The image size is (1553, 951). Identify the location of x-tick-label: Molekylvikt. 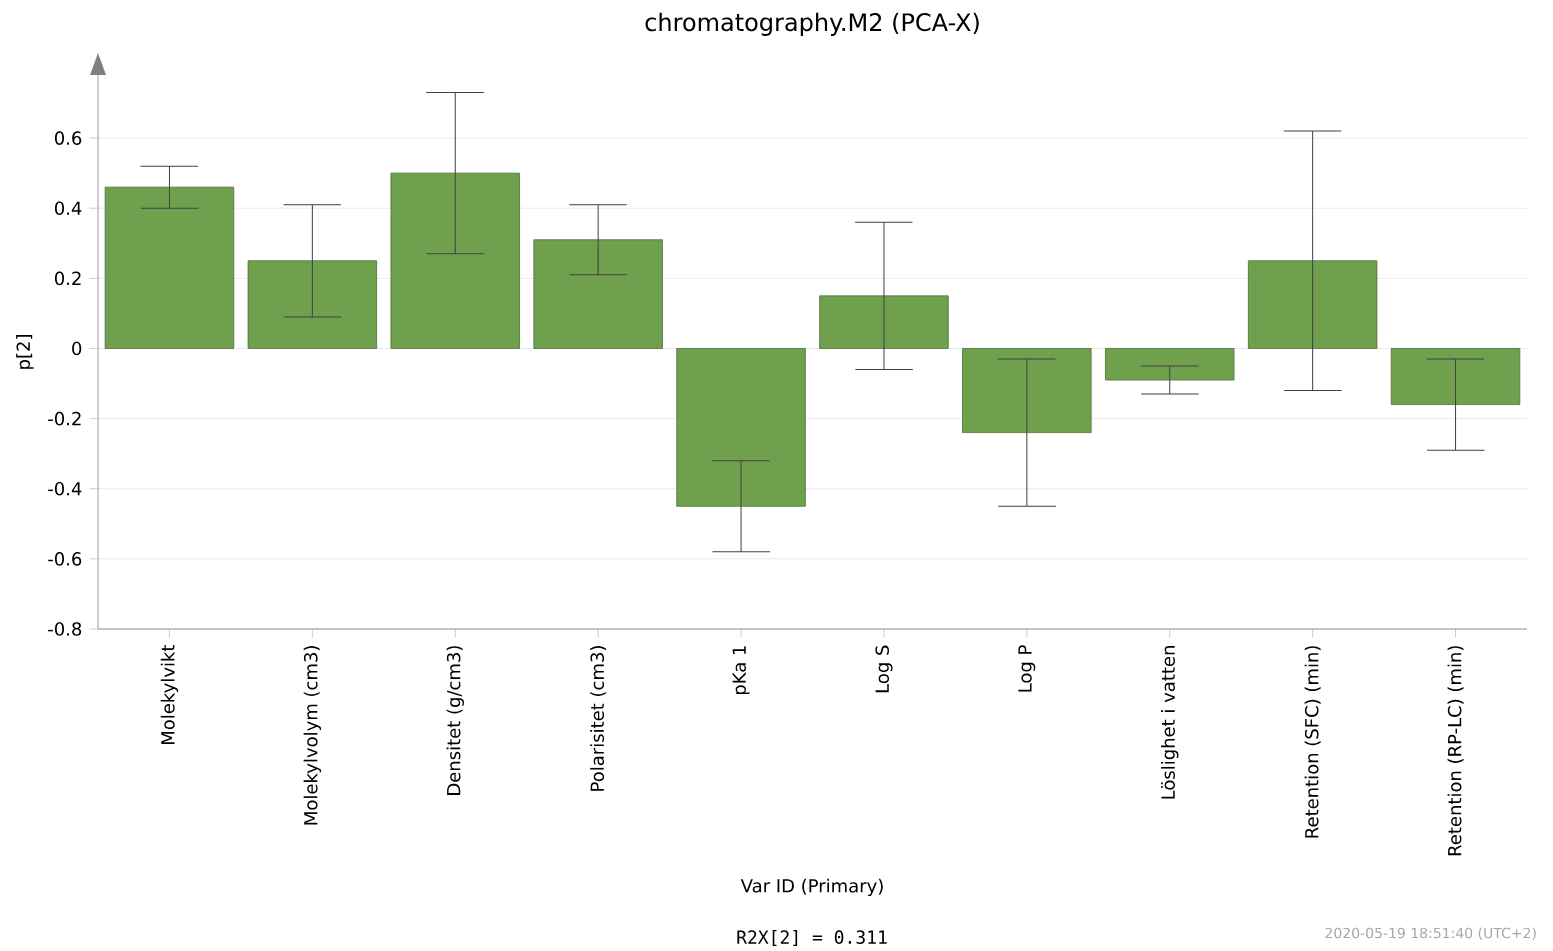
(169, 695).